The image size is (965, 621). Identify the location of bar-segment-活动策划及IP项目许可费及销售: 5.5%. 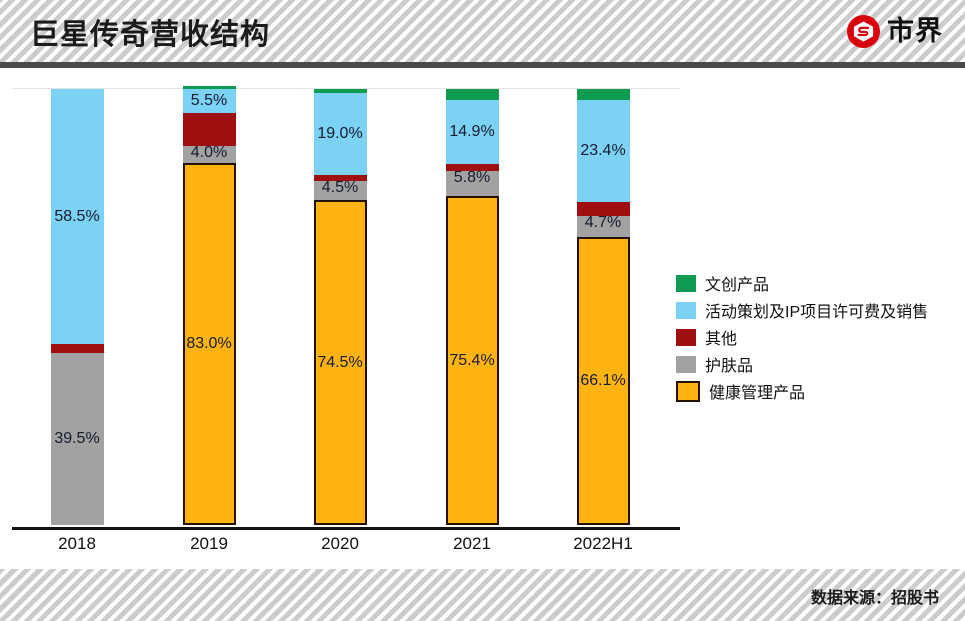
(209, 101).